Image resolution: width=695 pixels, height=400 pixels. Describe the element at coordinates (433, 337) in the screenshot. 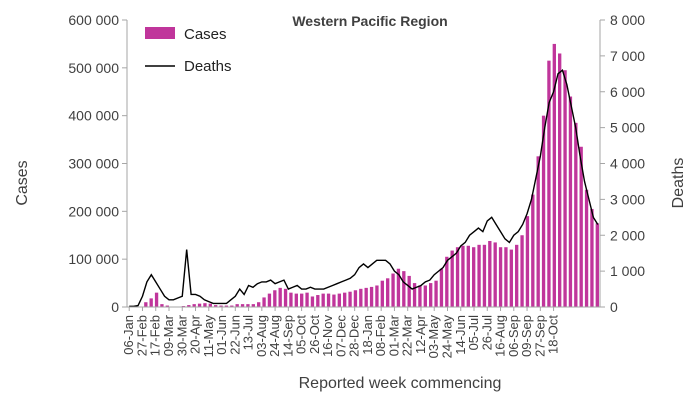

I see `x-axis-tick-label: 03-May` at that location.